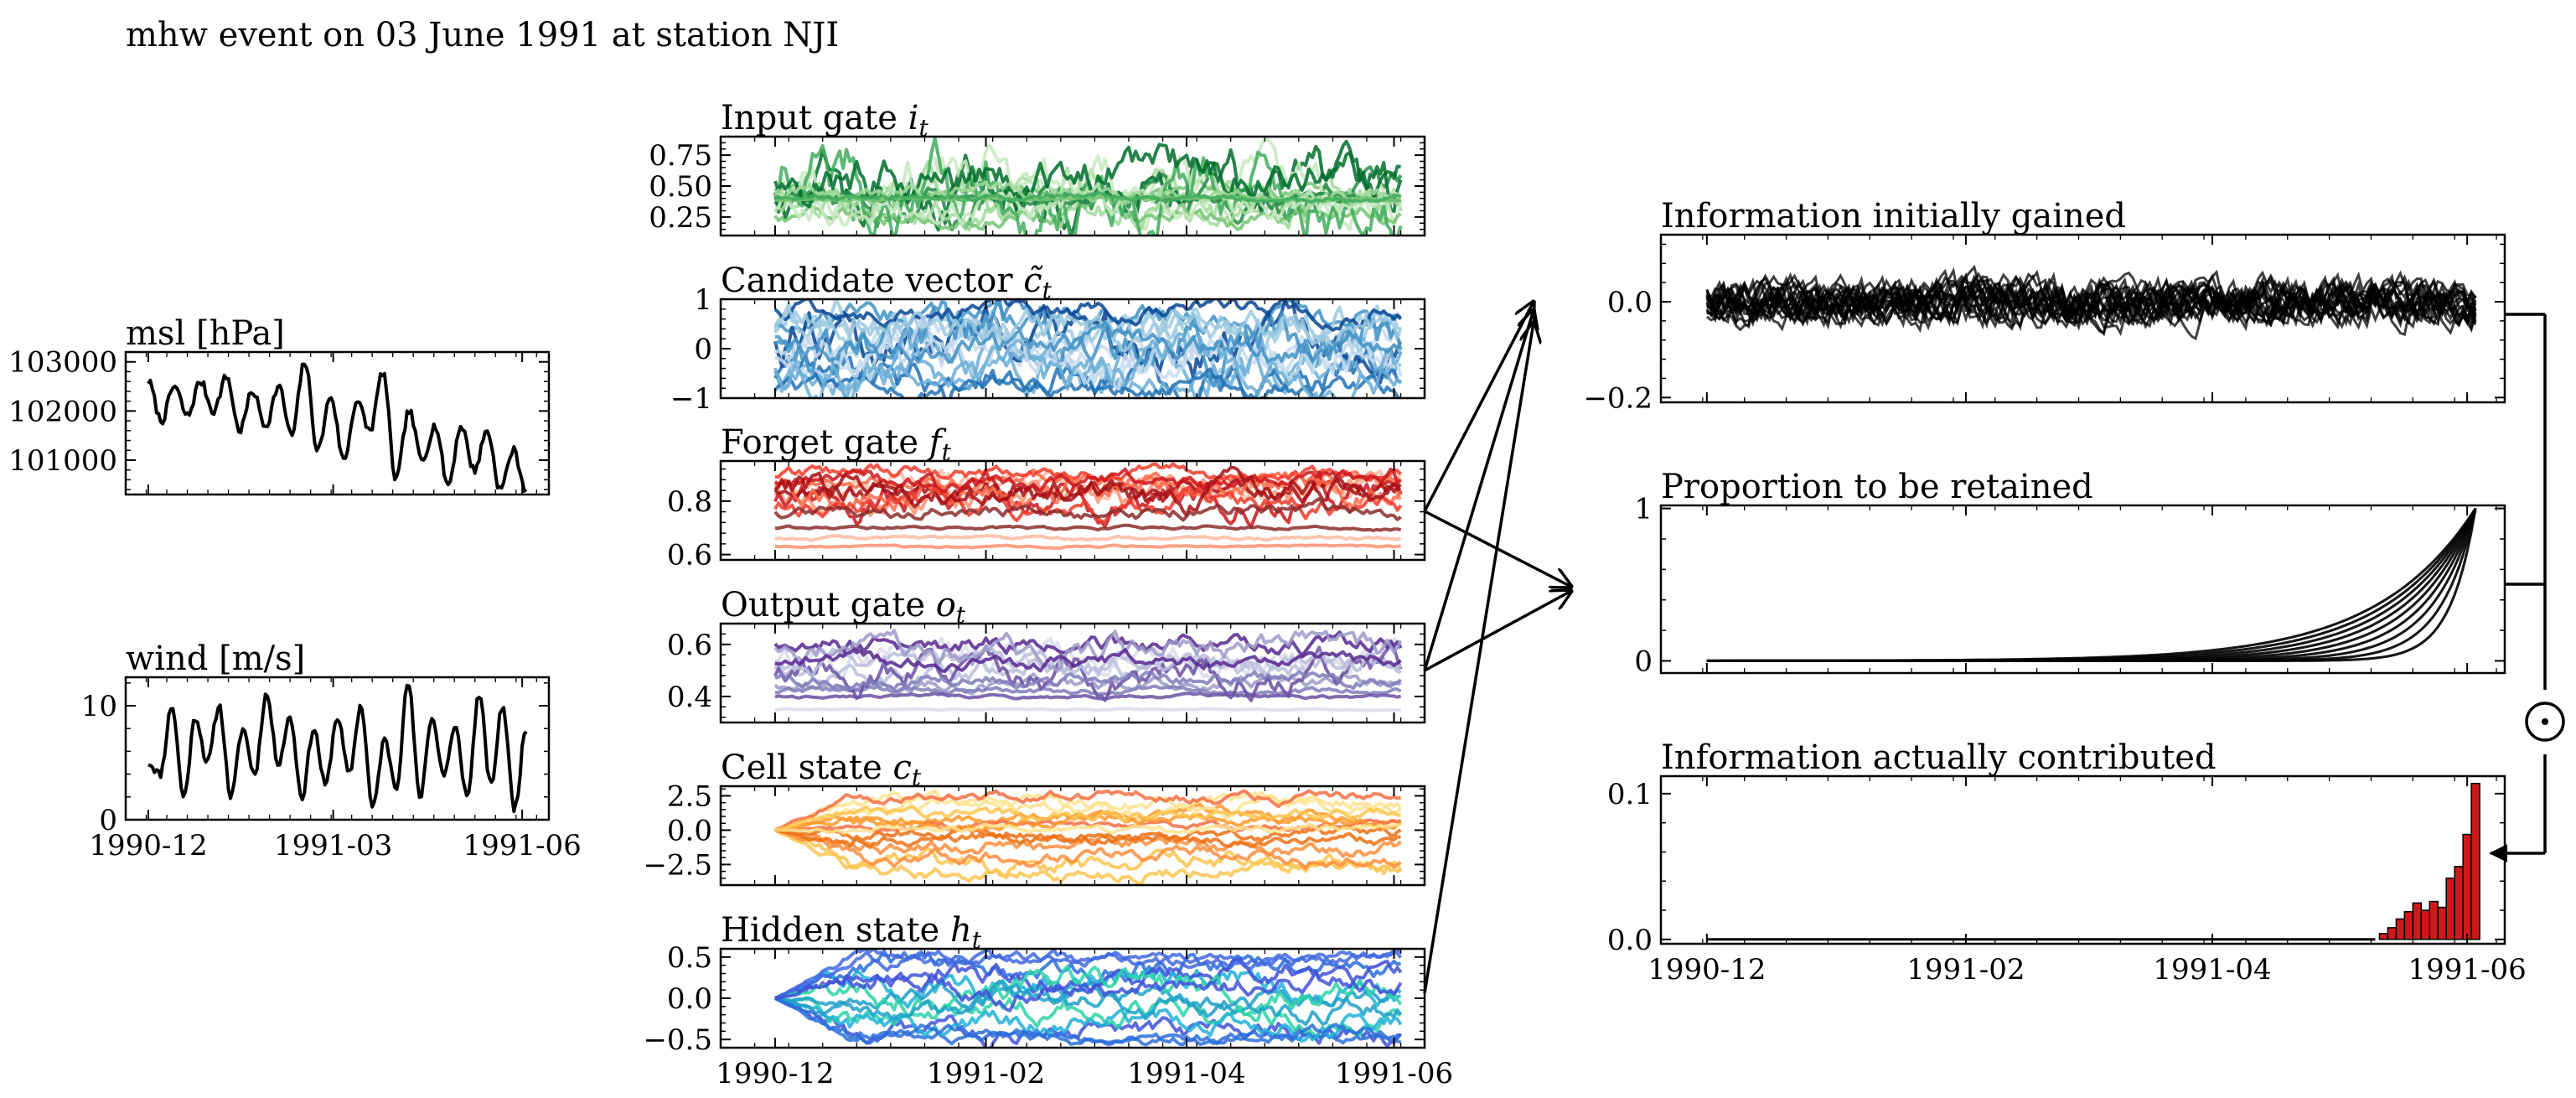 The image size is (2576, 1098). I want to click on info_gained-title: Information initially gained, so click(1893, 216).